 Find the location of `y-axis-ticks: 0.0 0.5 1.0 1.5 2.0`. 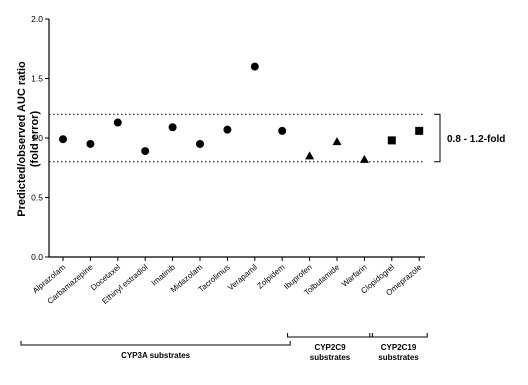

y-axis-ticks: 0.0 0.5 1.0 1.5 2.0 is located at coordinates (40, 138).